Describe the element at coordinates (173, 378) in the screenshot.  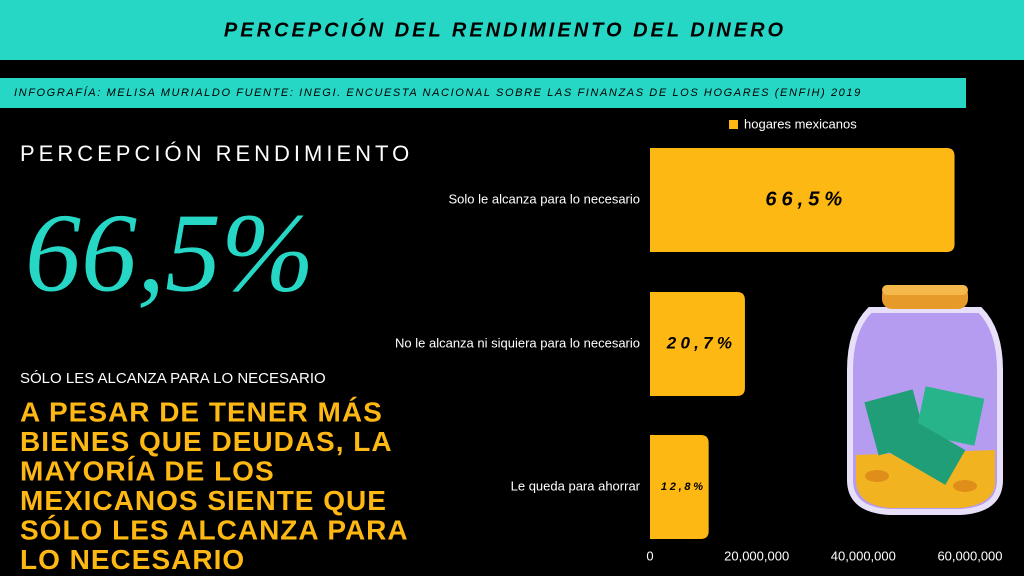
I see `headline-caption: SÓLO LES ALCANZA PARA LO NECESARIO` at that location.